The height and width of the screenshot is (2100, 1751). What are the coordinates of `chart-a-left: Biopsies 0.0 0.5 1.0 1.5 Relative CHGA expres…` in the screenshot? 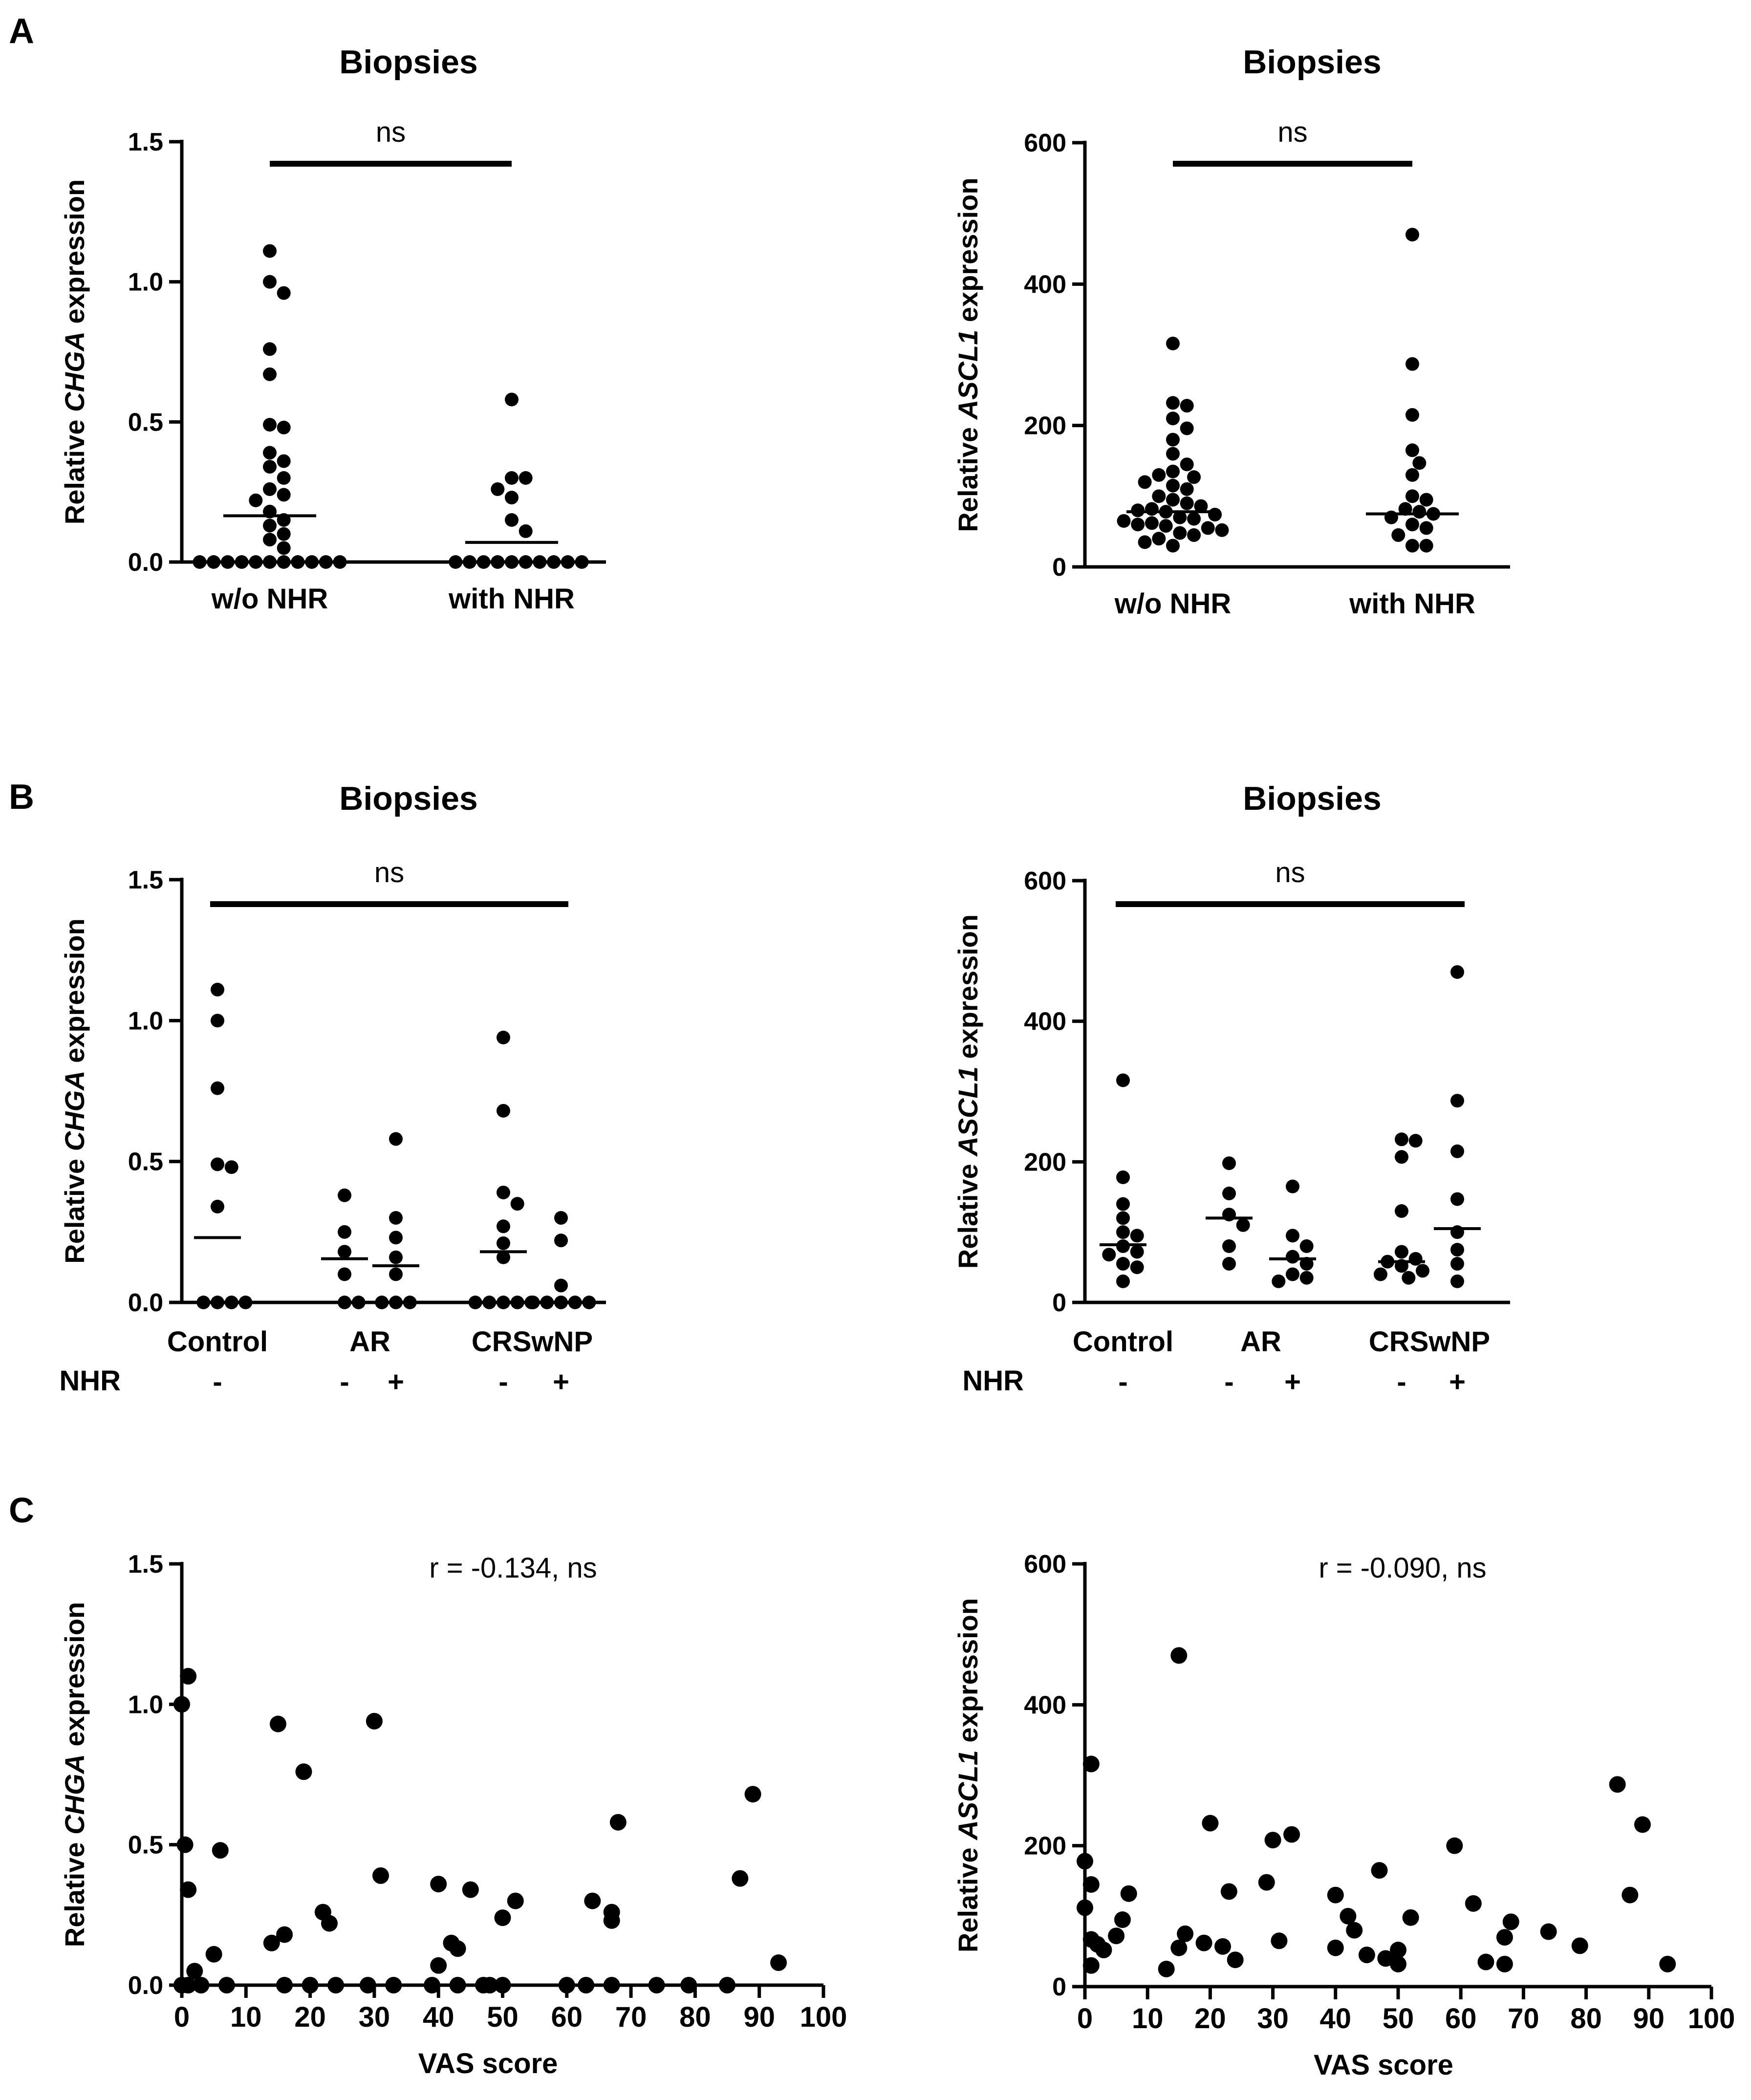 It's located at (332, 329).